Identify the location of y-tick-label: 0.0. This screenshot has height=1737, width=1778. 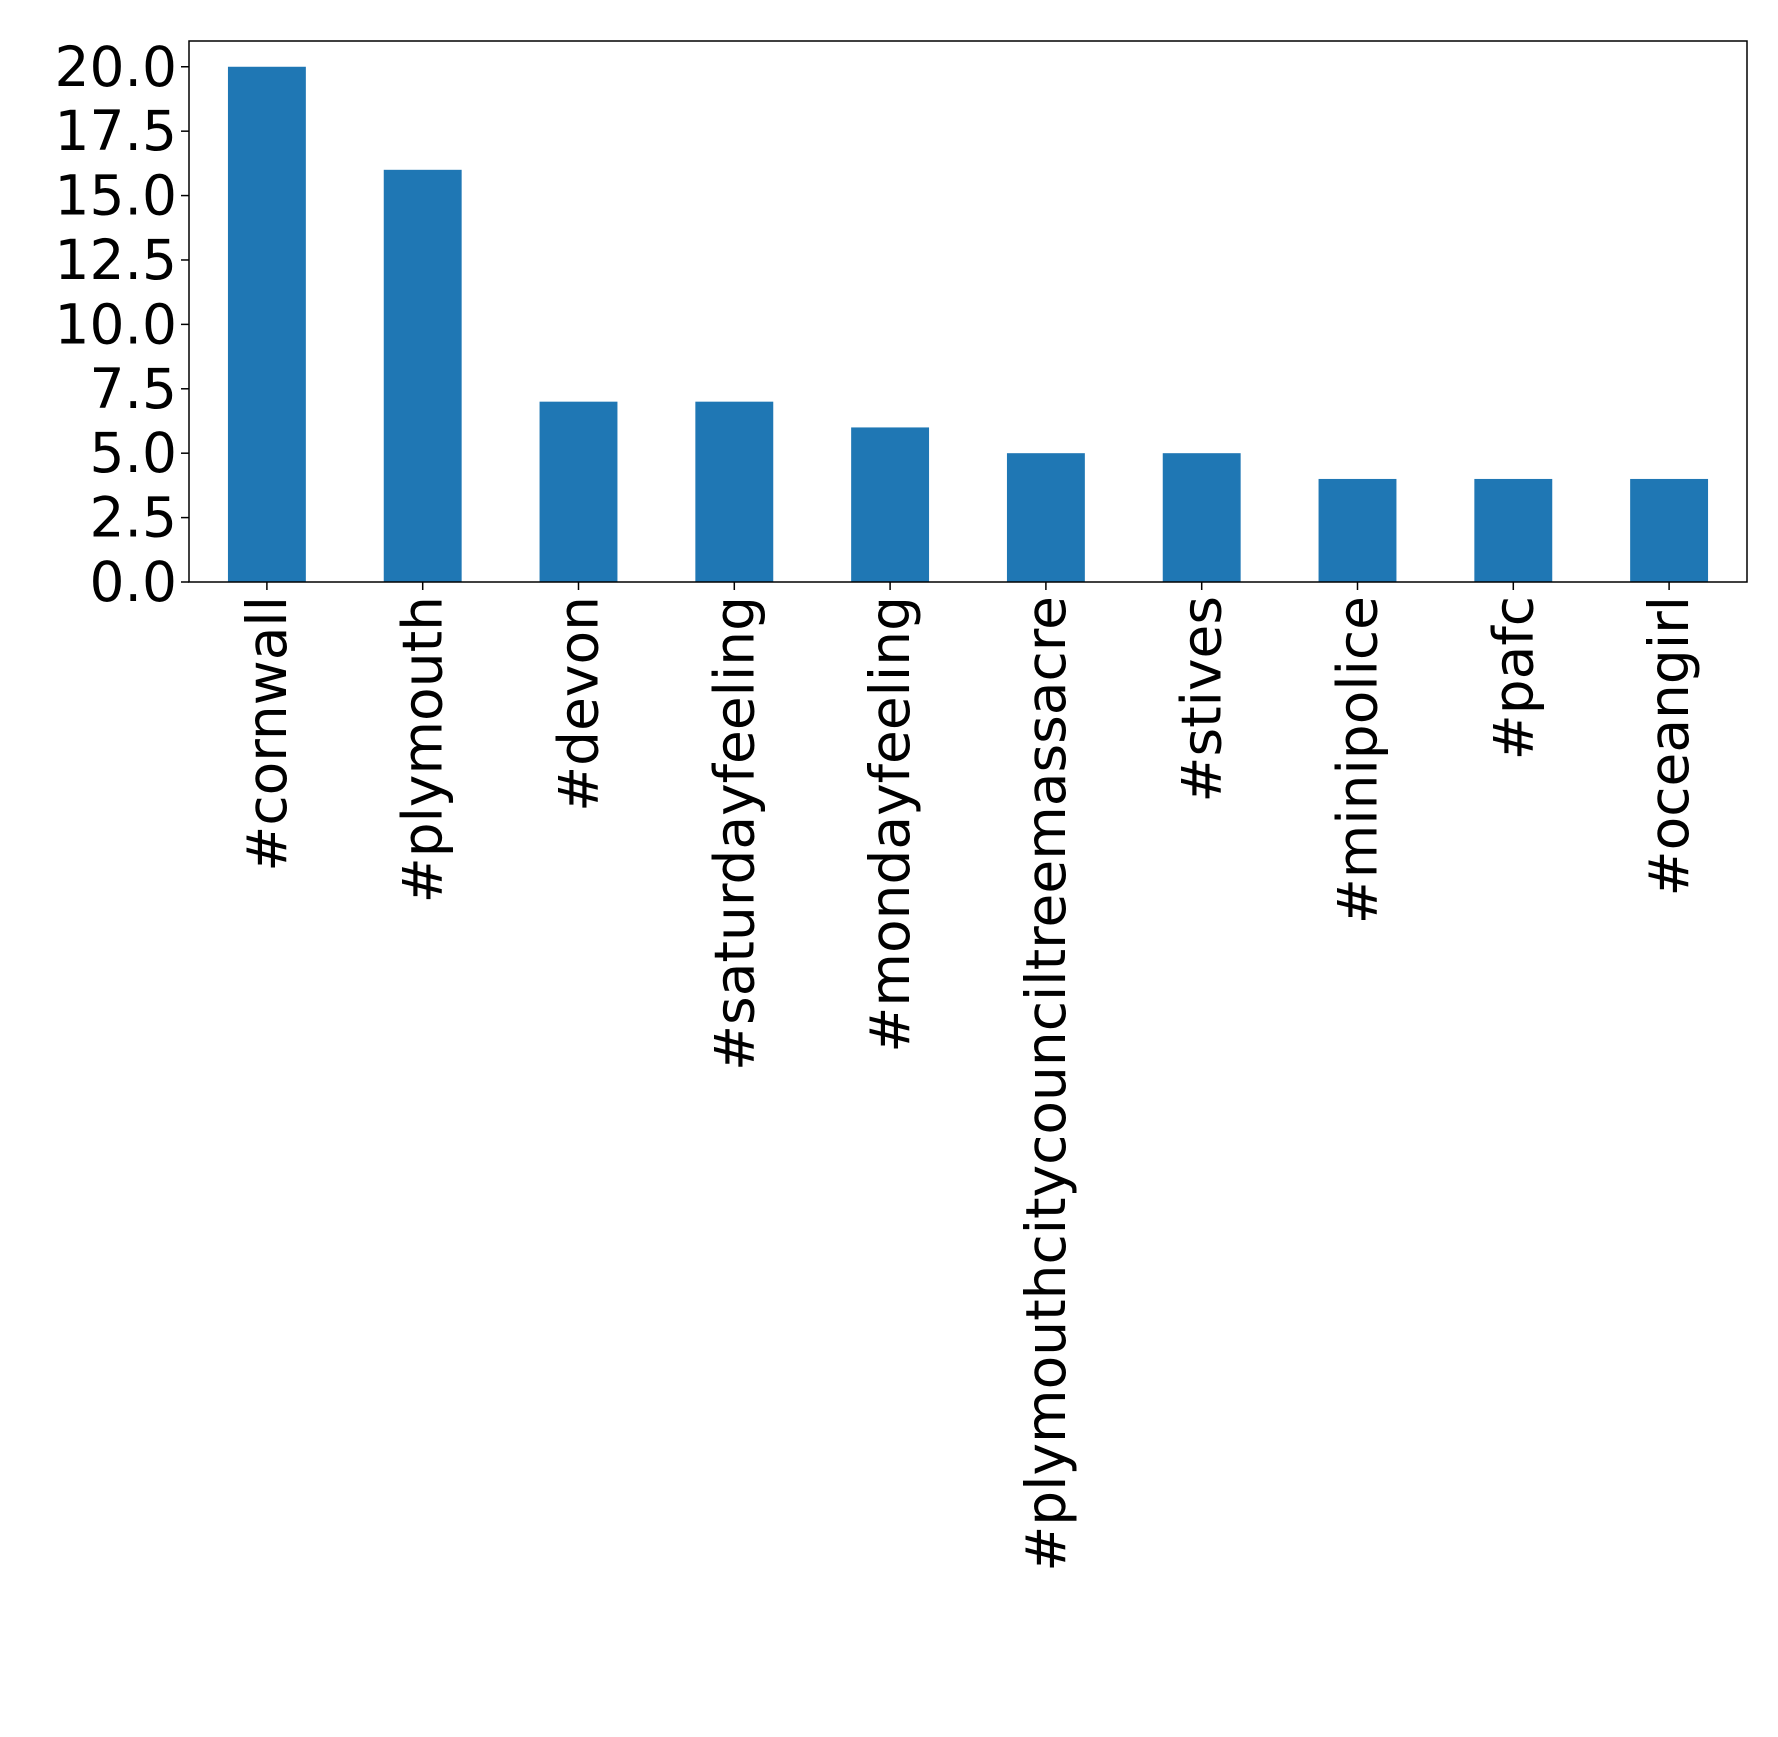
(133, 582).